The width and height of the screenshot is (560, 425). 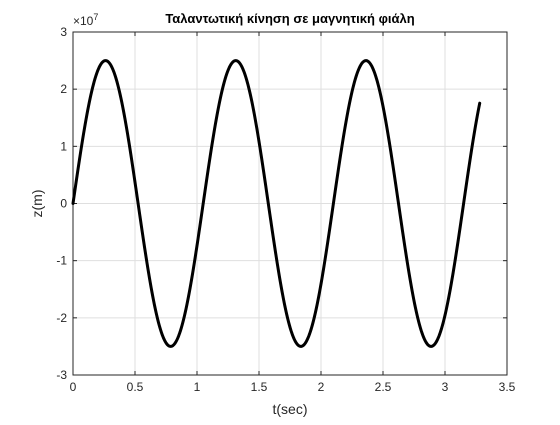 What do you see at coordinates (63, 146) in the screenshot?
I see `y-tick-label: 1` at bounding box center [63, 146].